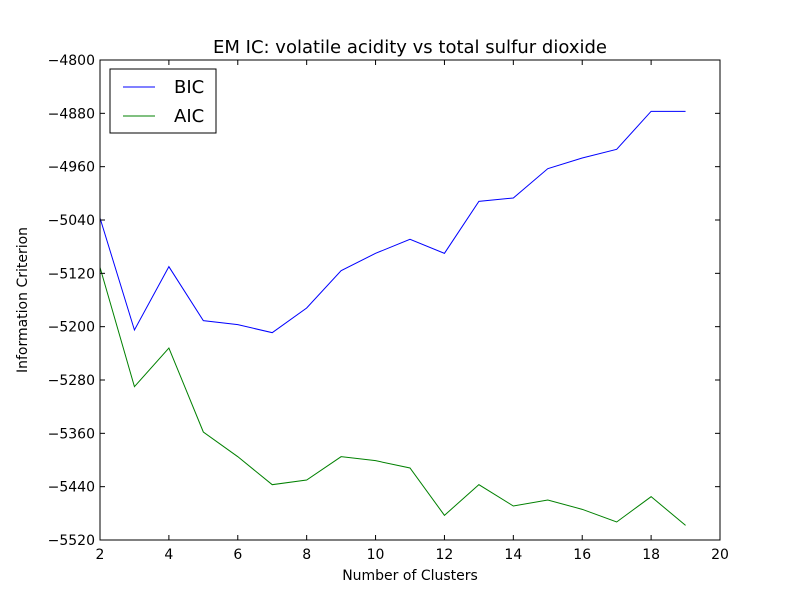  I want to click on x-tick-label: 10, so click(376, 555).